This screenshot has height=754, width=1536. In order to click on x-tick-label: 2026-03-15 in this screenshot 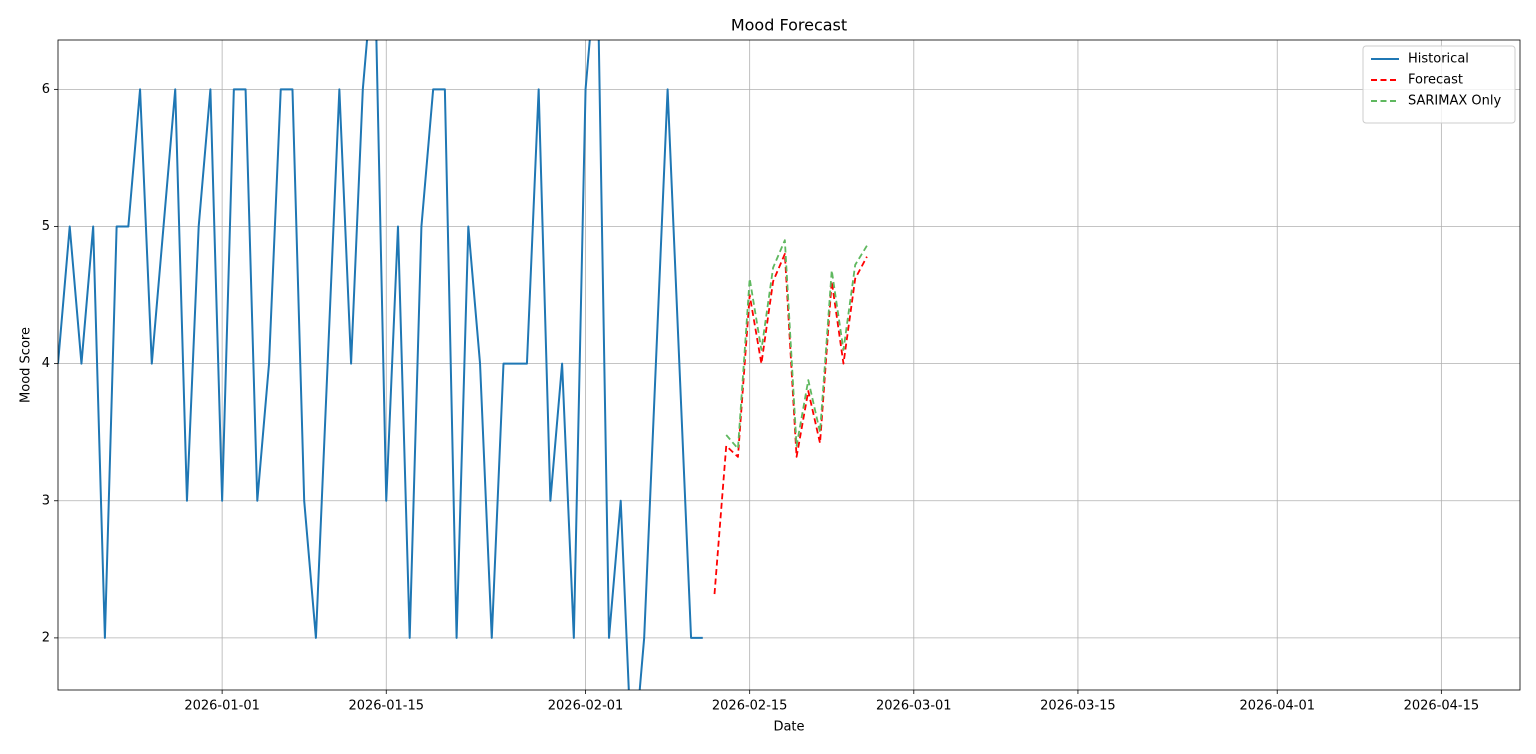, I will do `click(1078, 706)`.